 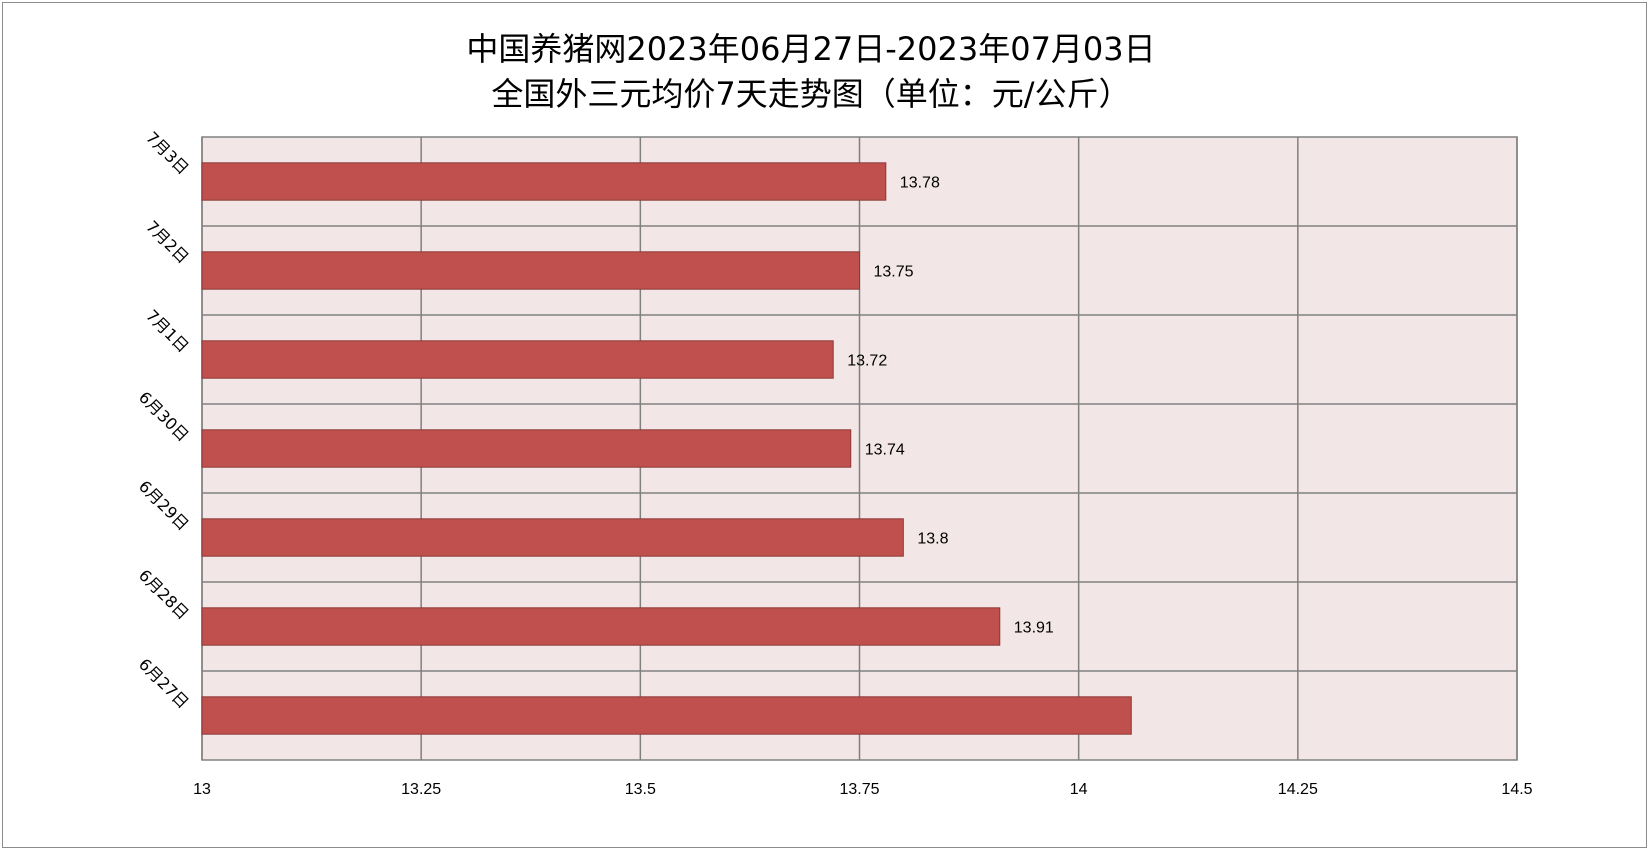 I want to click on y-axis-category-labels: 7月3日 7月2日 7月1日 6月30日 6月29日 6月28日 6月27日, so click(x=164, y=420).